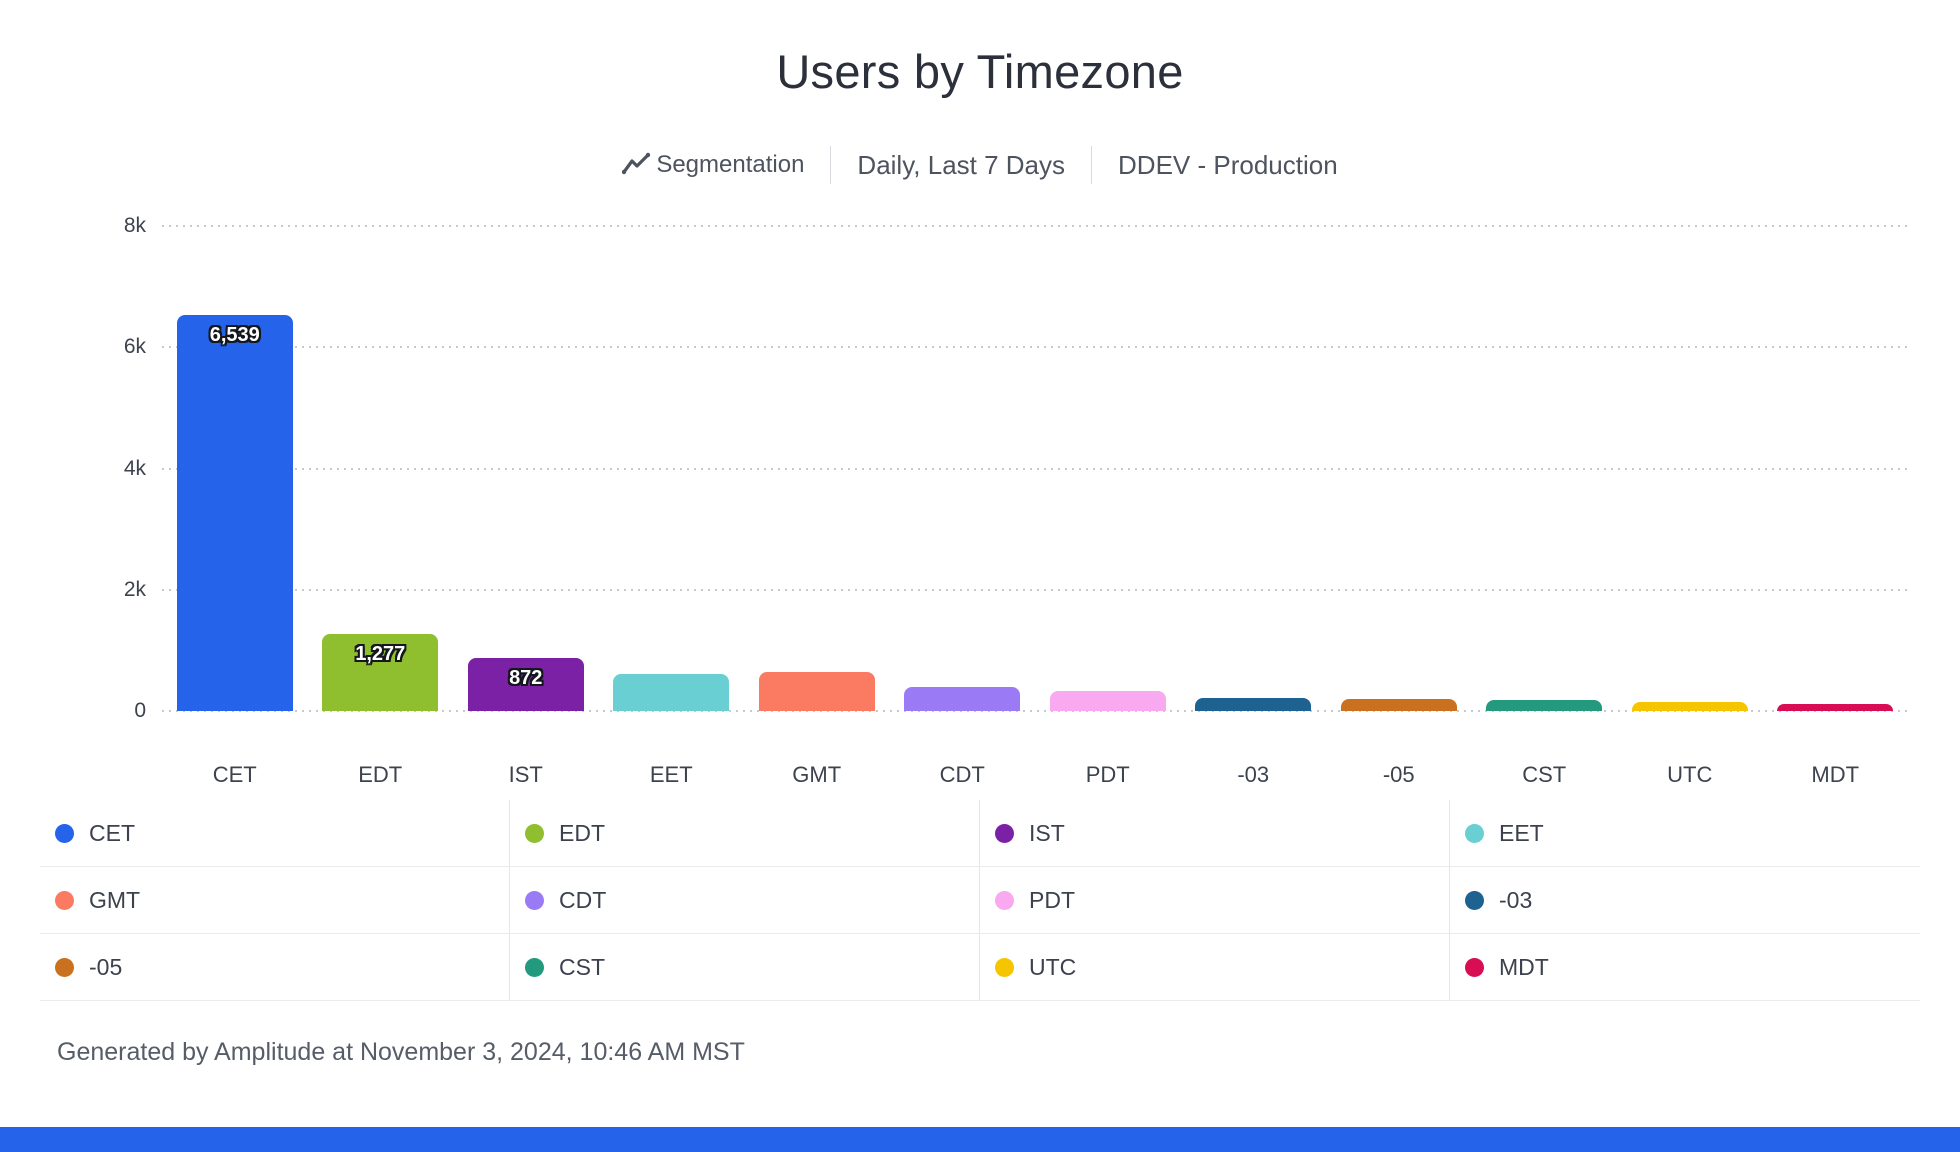  What do you see at coordinates (380, 774) in the screenshot?
I see `x-tick-EDT: EDT` at bounding box center [380, 774].